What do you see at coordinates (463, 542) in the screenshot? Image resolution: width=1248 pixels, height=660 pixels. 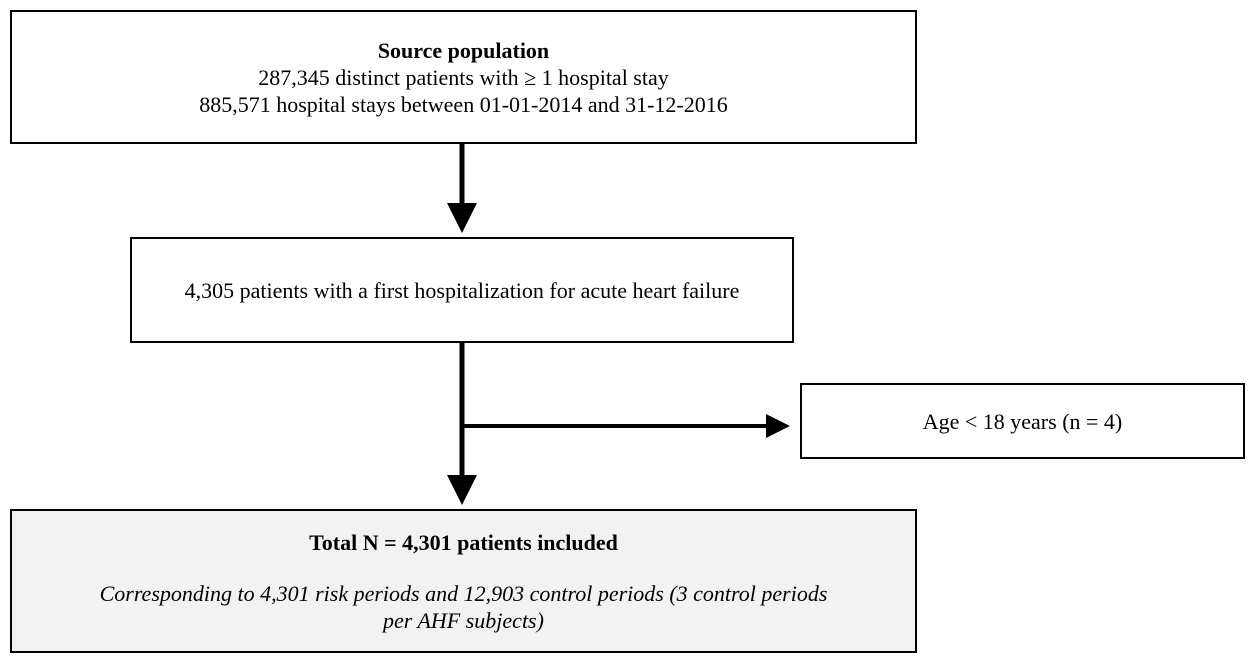 I see `box-title: Total N = 4,301 patients included` at bounding box center [463, 542].